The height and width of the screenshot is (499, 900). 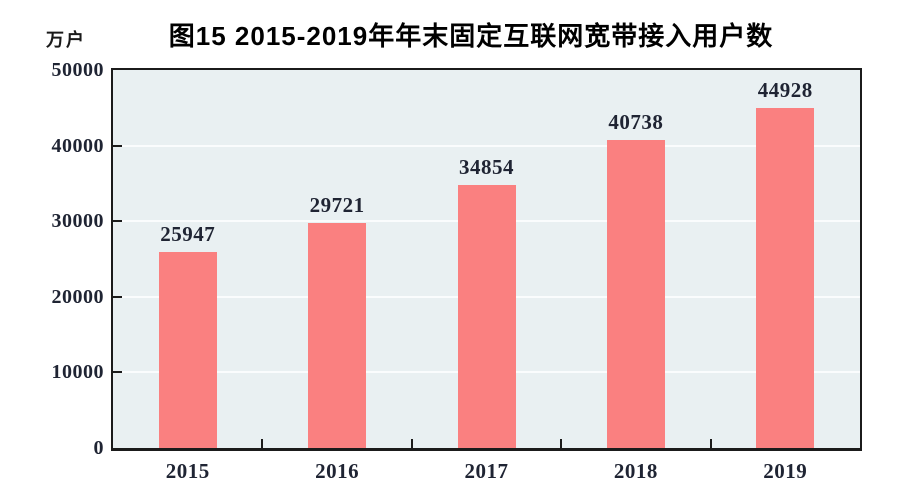 What do you see at coordinates (785, 278) in the screenshot?
I see `bar-2019` at bounding box center [785, 278].